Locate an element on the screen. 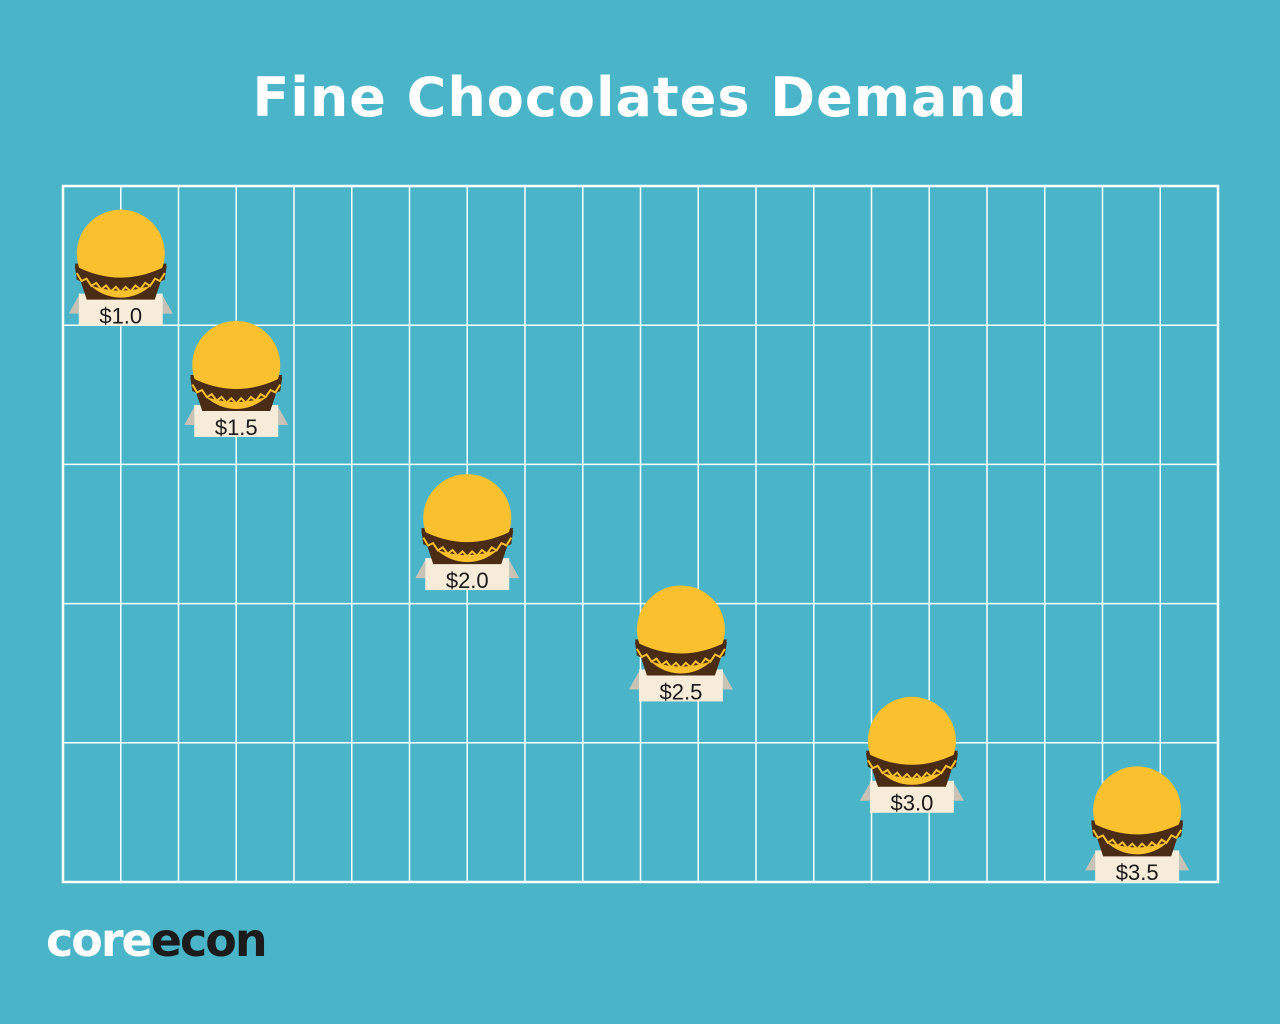 The width and height of the screenshot is (1280, 1024). logo-core: core is located at coordinates (99, 940).